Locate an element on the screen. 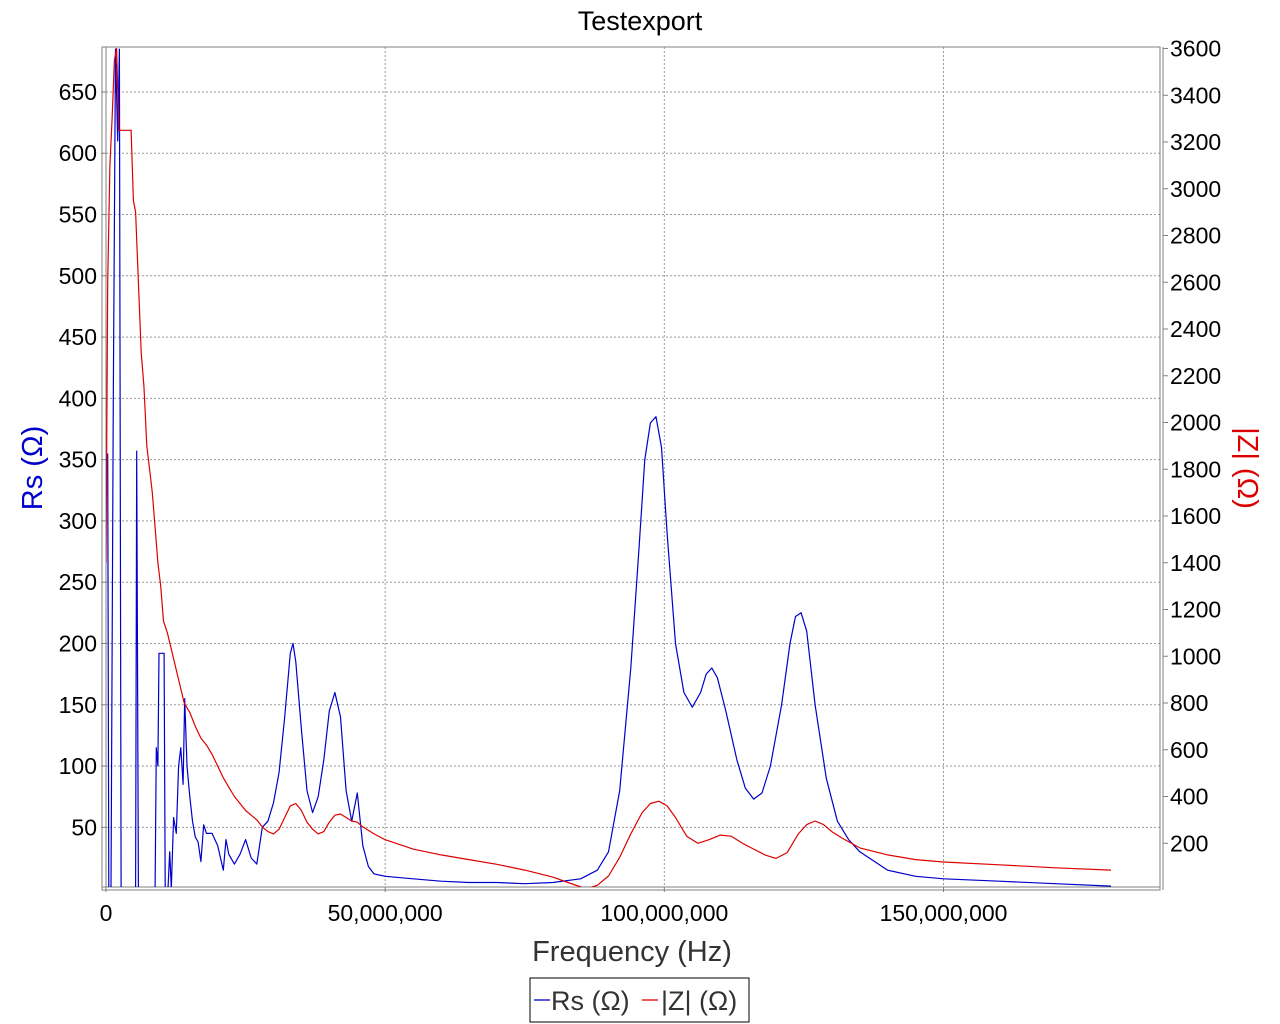 This screenshot has width=1280, height=1024. chart-title: Testexport is located at coordinates (640, 21).